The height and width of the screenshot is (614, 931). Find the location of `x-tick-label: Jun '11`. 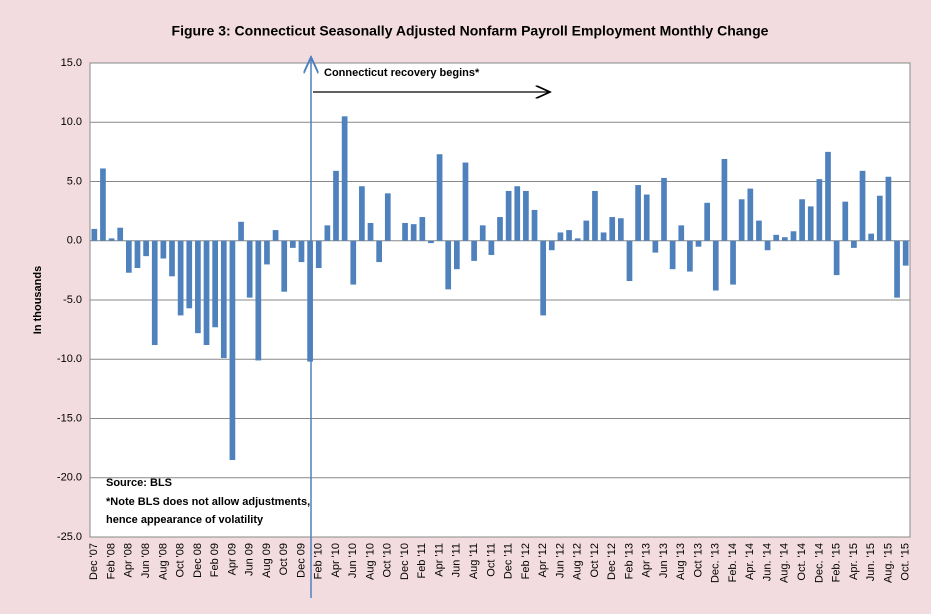

x-tick-label: Jun '11 is located at coordinates (457, 560).